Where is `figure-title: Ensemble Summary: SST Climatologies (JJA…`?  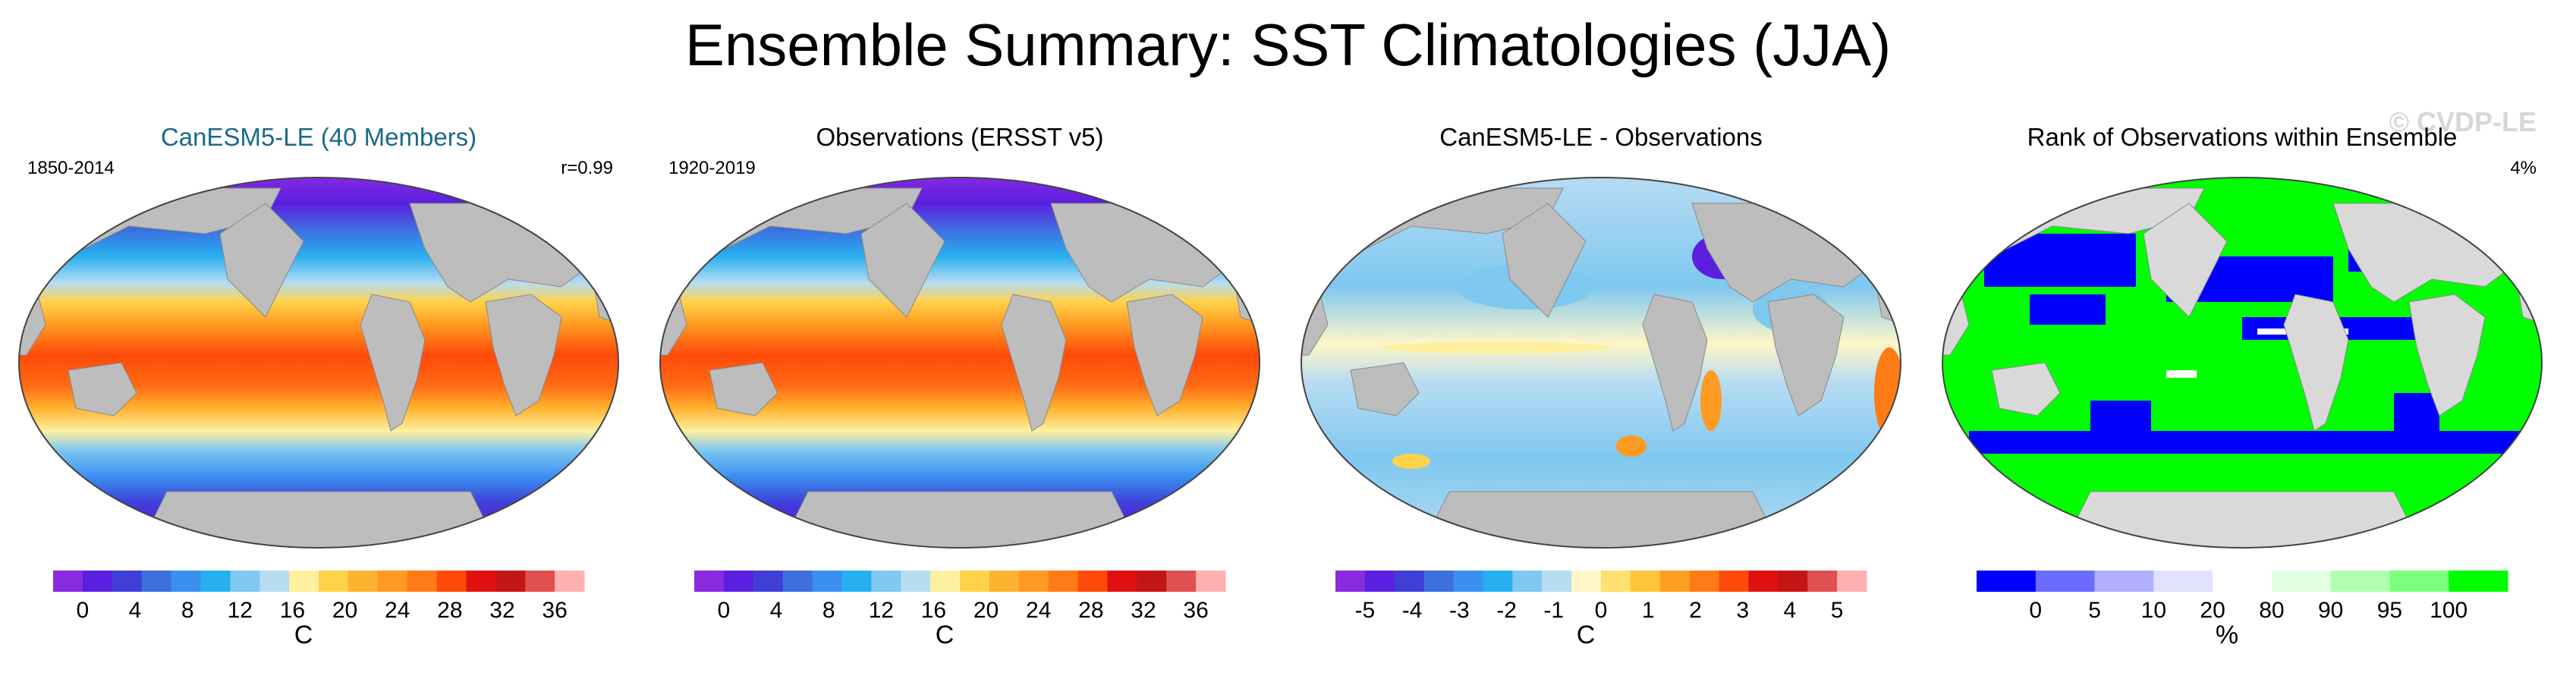
figure-title: Ensemble Summary: SST Climatologies (JJA… is located at coordinates (1288, 44).